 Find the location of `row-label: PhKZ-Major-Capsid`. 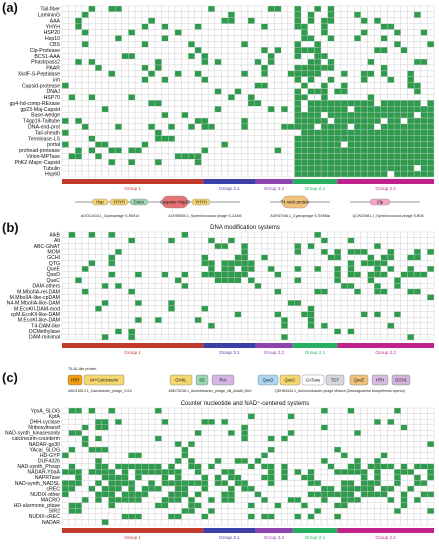

row-label: PhKZ-Major-Capsid is located at coordinates (37, 163).